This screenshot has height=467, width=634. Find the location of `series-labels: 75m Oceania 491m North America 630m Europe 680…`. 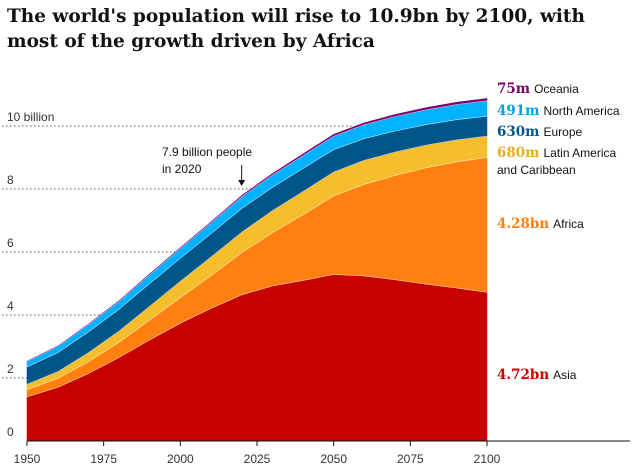

series-labels: 75m Oceania 491m North America 630m Europe 680… is located at coordinates (558, 232).